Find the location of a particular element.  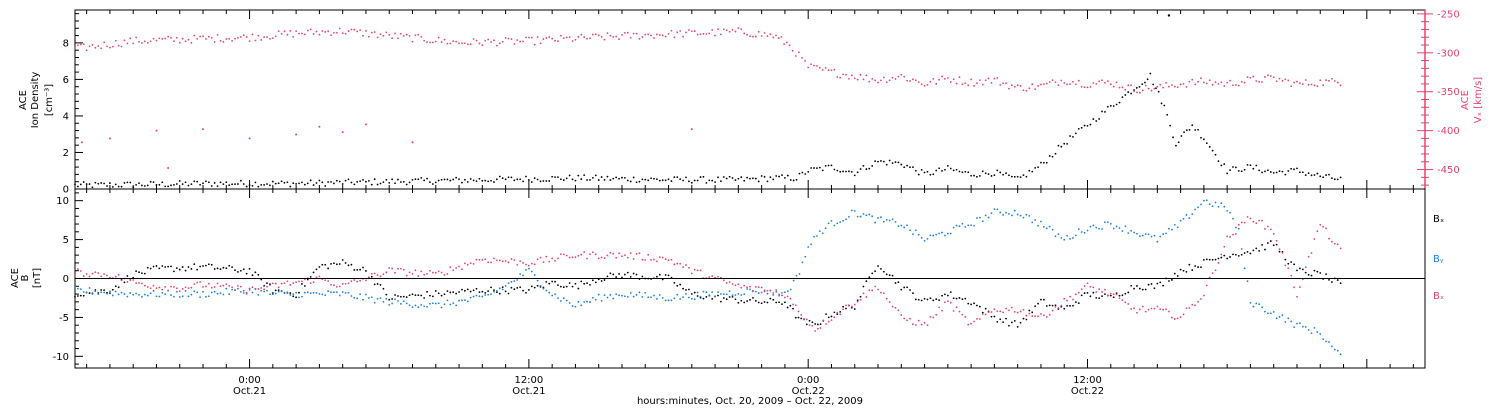

bottom-left-tick-label: -5 is located at coordinates (64, 318).